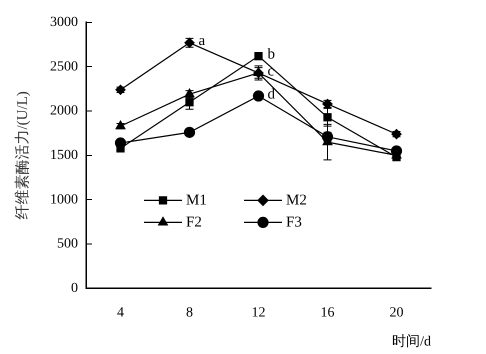 This screenshot has width=486, height=354. I want to click on legend-label: M1, so click(196, 200).